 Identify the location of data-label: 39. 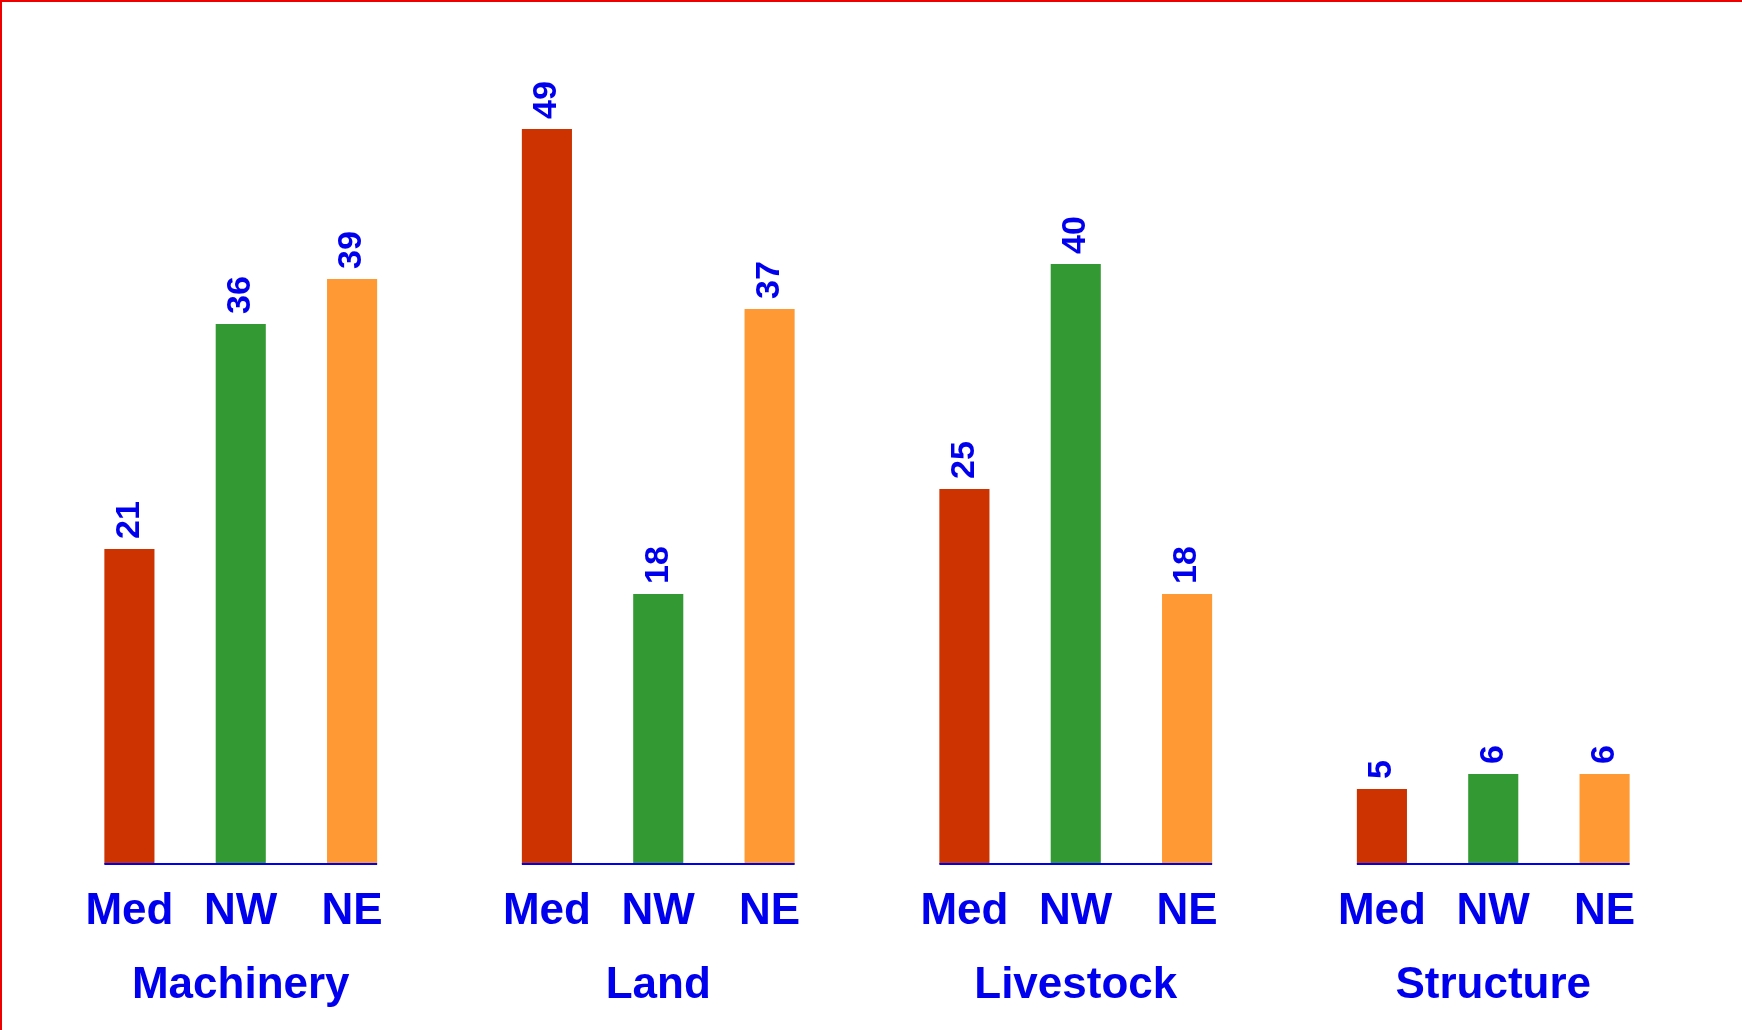
(349, 250).